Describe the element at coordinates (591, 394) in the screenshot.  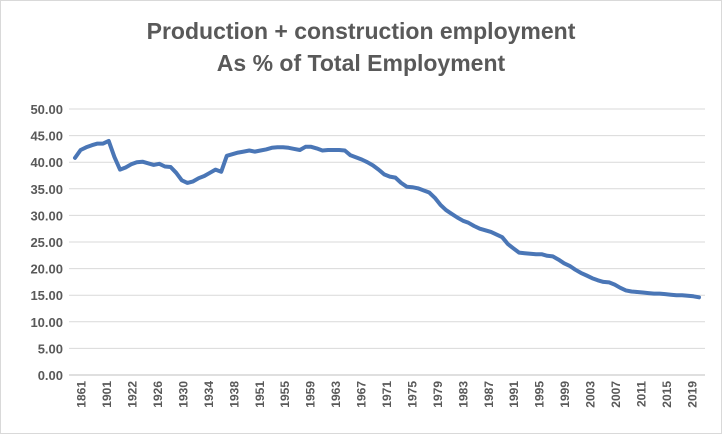
I see `x-tick-label: 2003` at that location.